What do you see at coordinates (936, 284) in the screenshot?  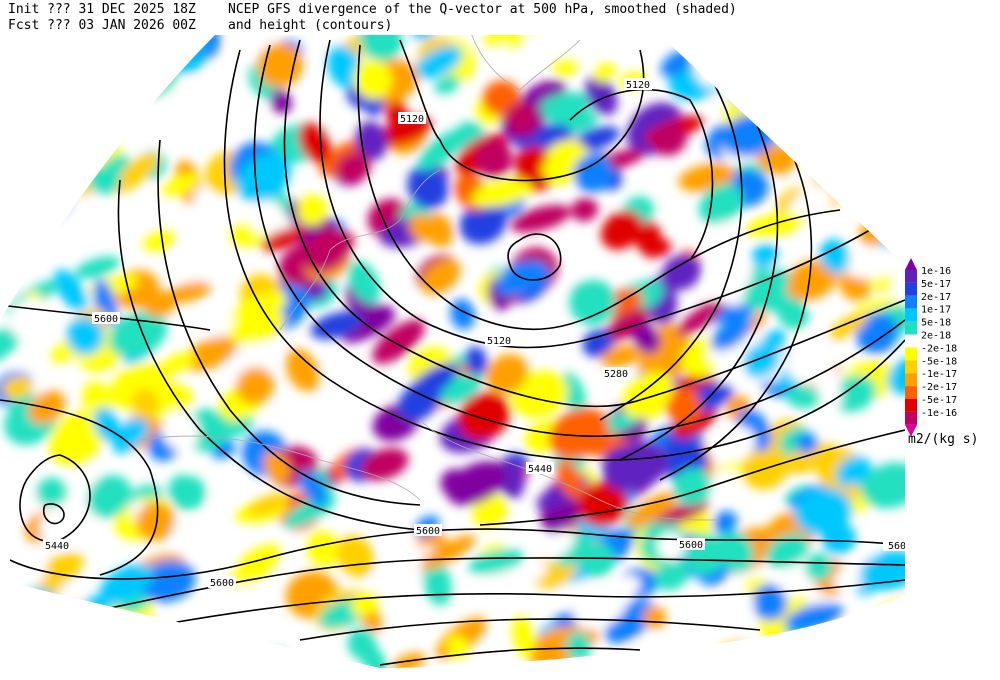 I see `legend-label: 5e-17` at bounding box center [936, 284].